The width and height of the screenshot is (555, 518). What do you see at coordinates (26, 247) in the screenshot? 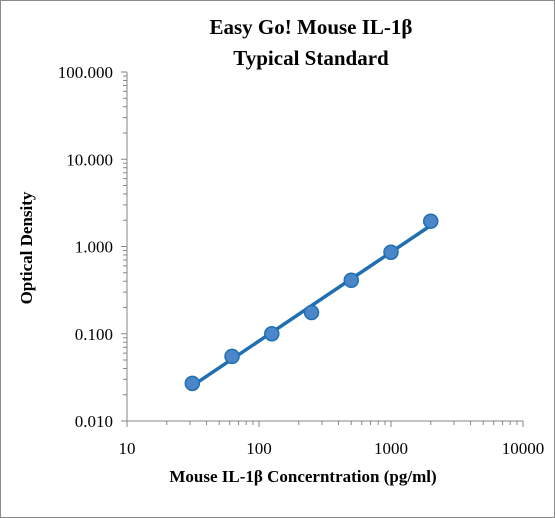
I see `y-axis-label: Optical Density` at bounding box center [26, 247].